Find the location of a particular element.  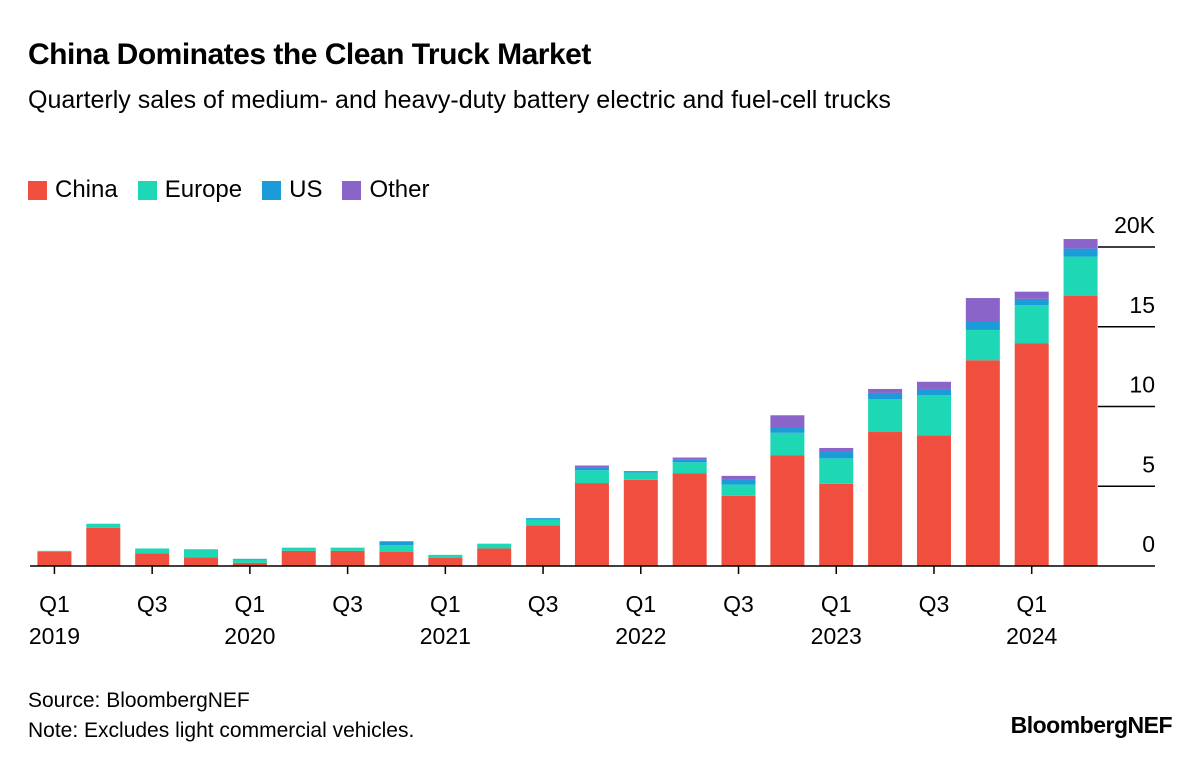

x-tick-year: 2021 is located at coordinates (445, 636).